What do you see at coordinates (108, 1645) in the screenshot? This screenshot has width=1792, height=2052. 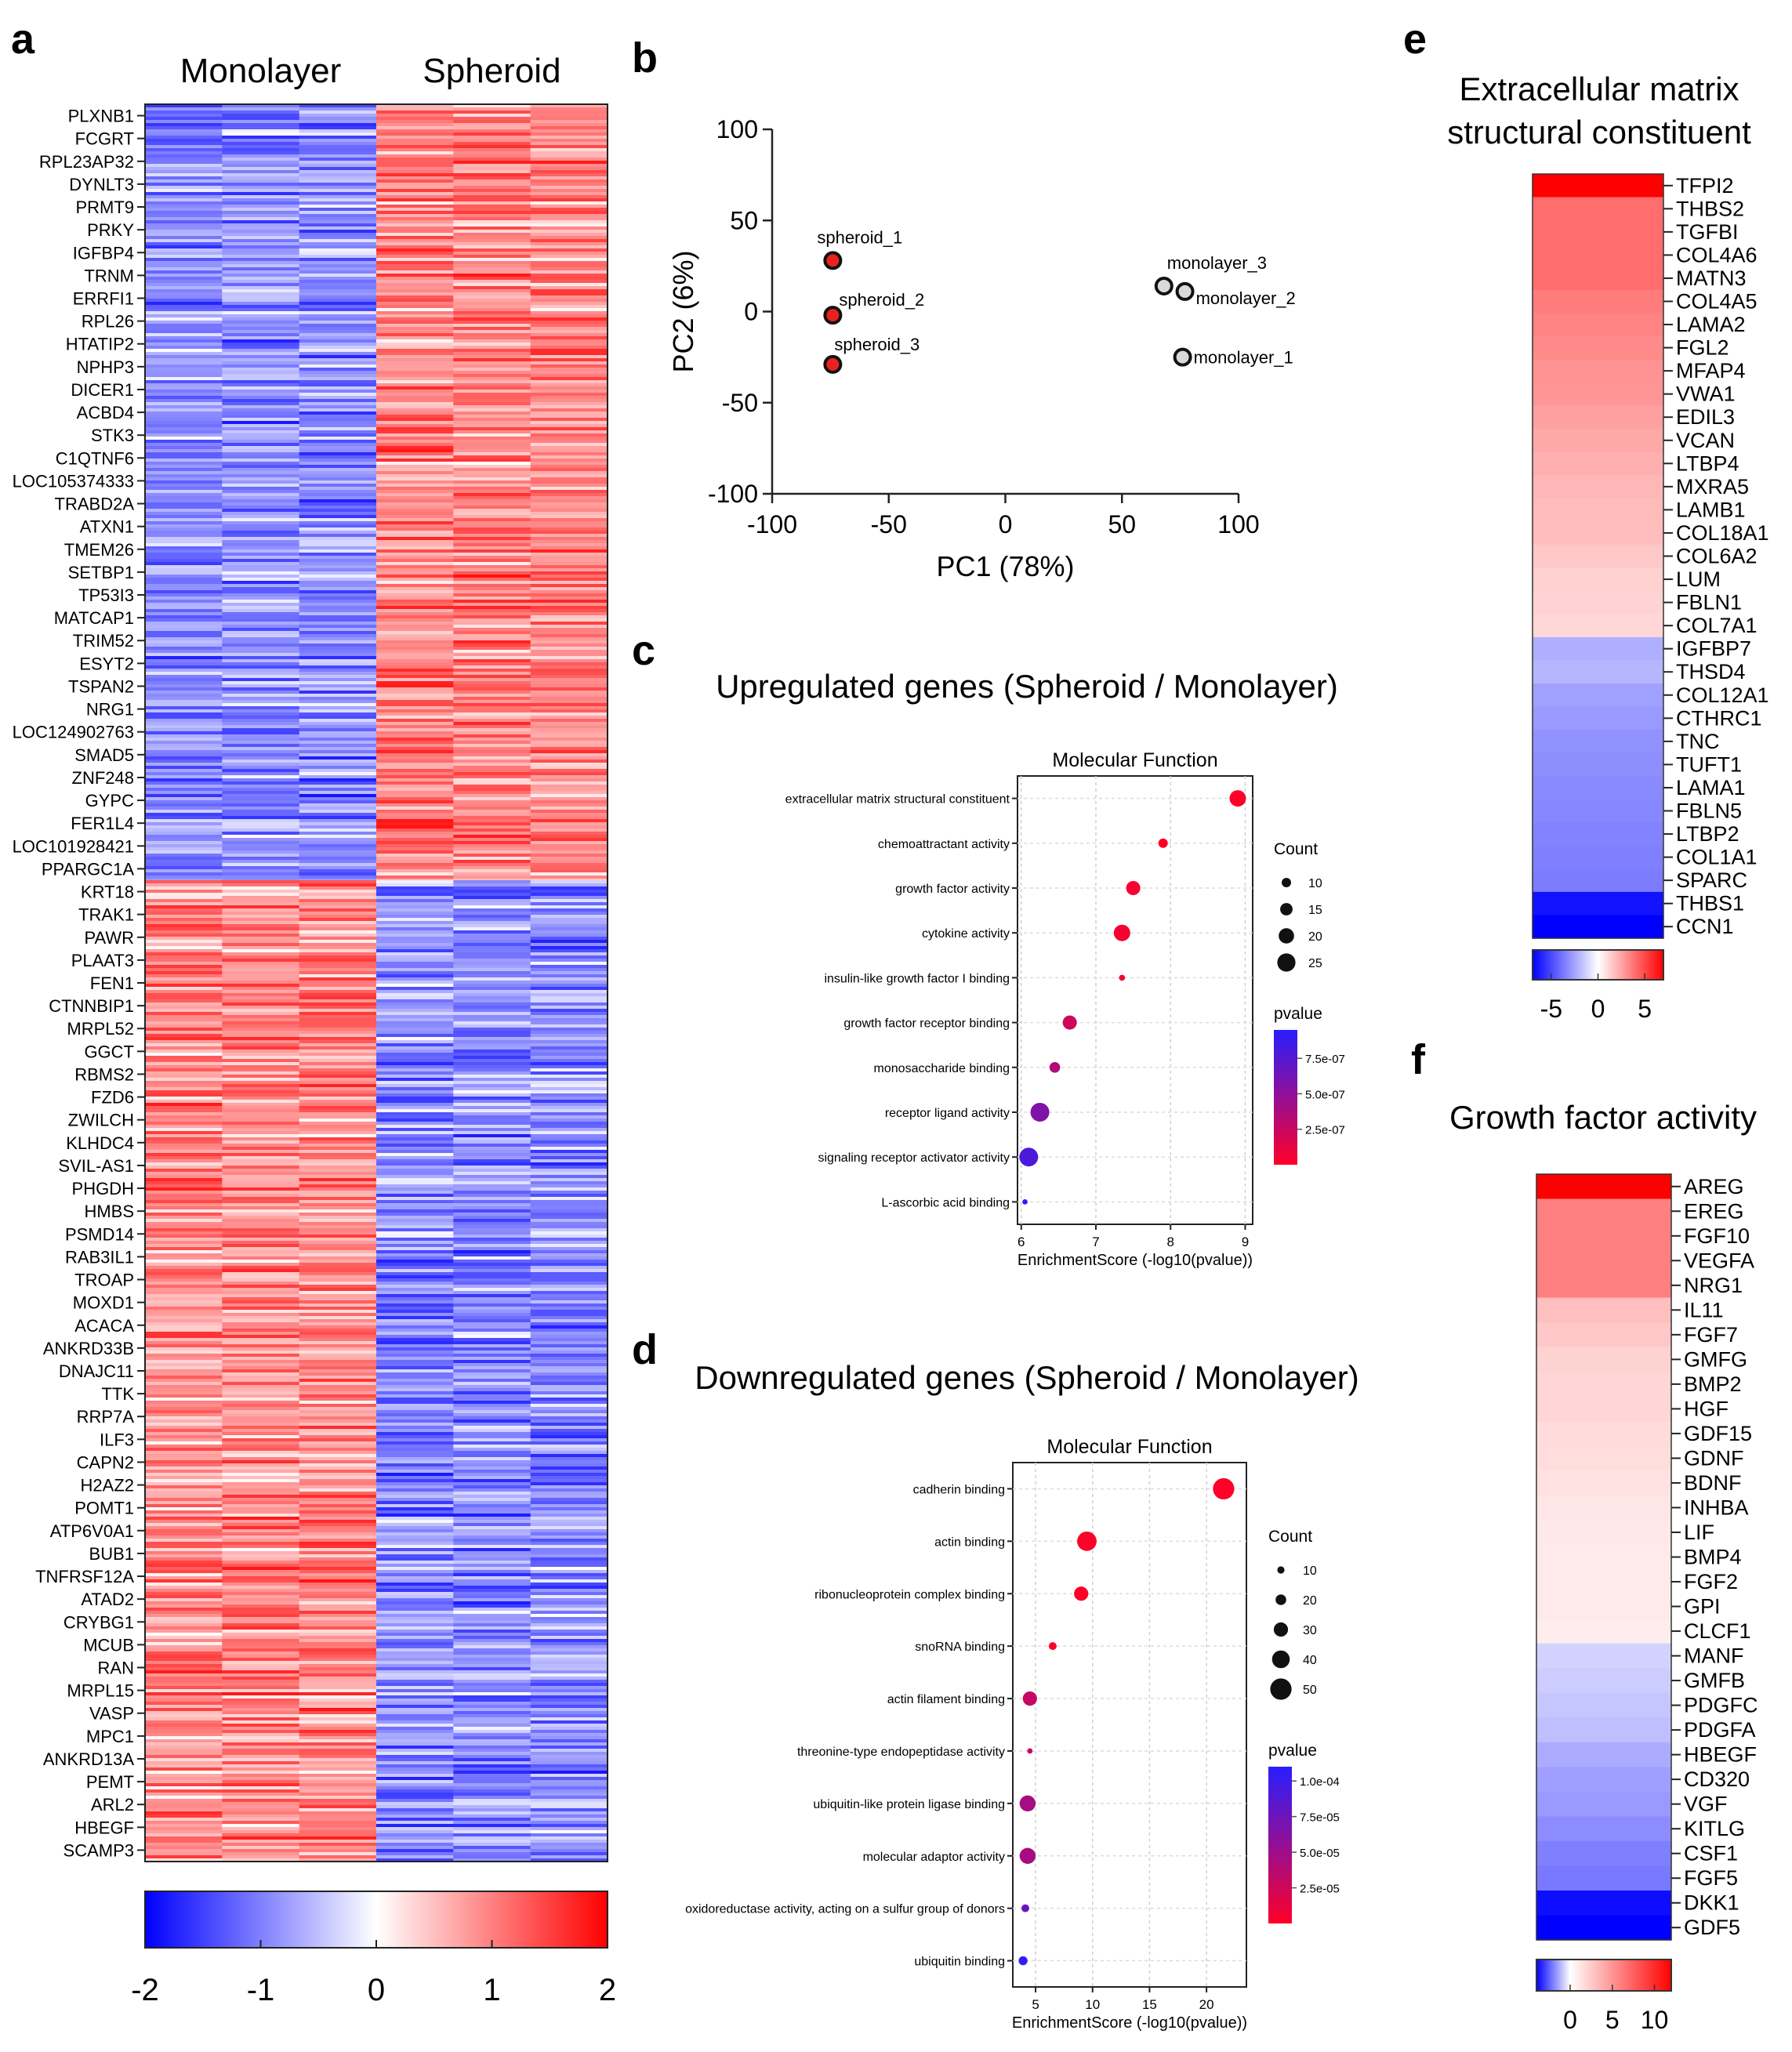 I see `heatmap-gene-label: MCUB` at bounding box center [108, 1645].